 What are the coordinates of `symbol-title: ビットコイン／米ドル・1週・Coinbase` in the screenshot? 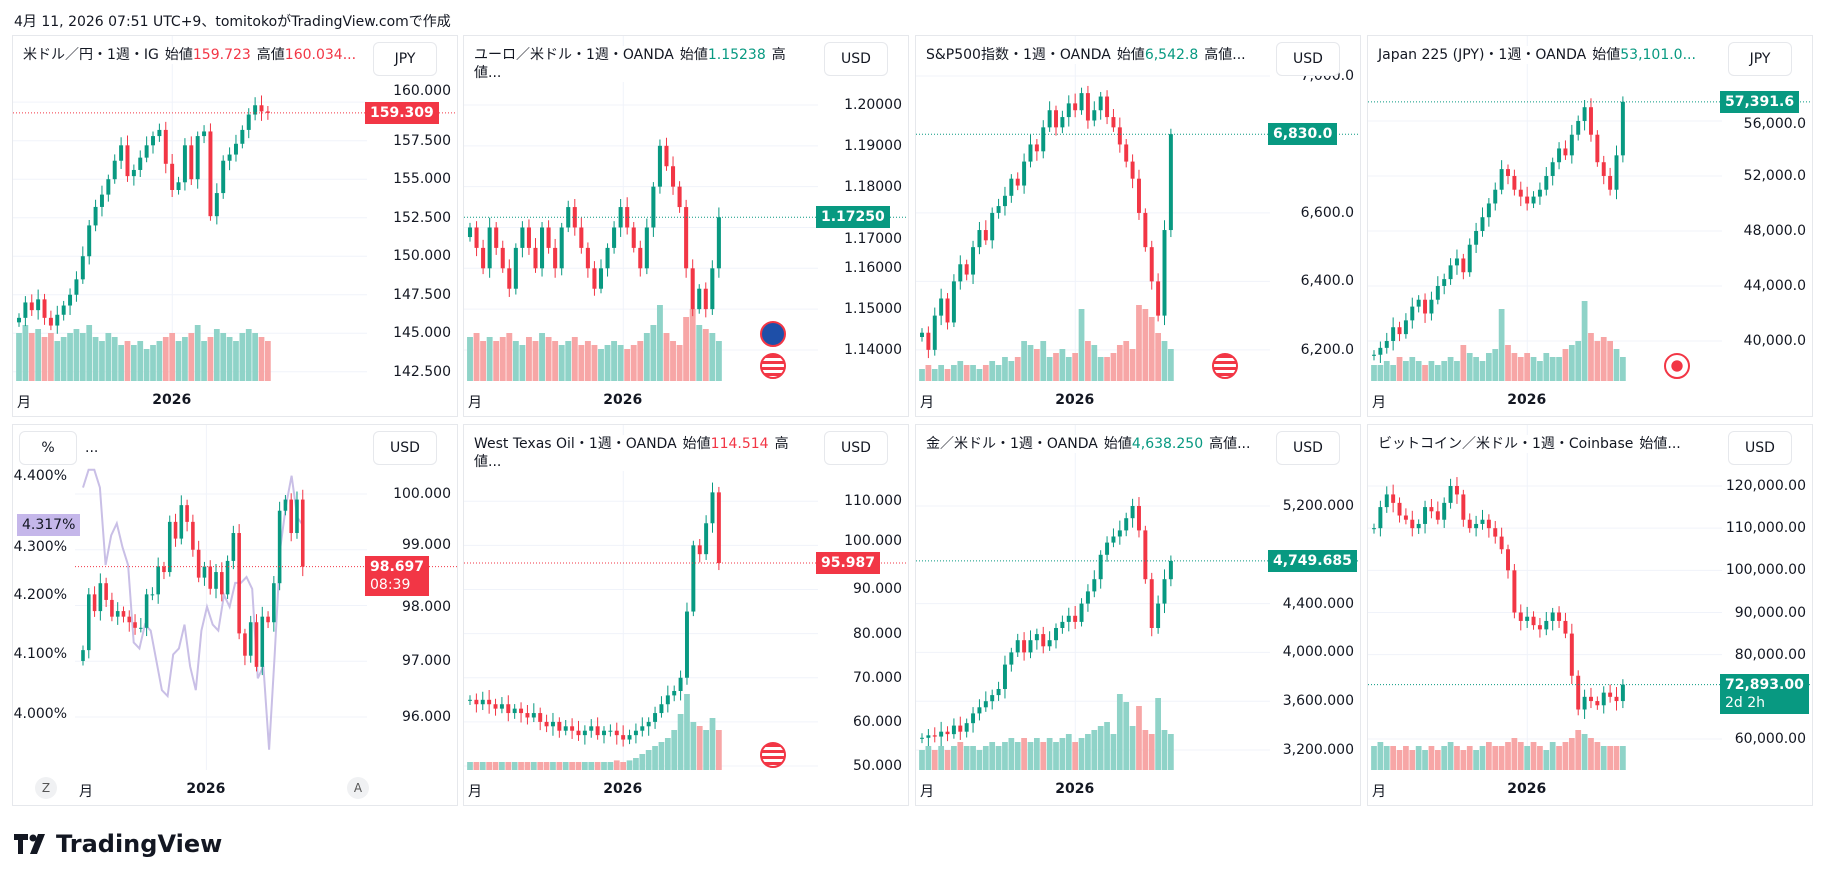 It's located at (1506, 444).